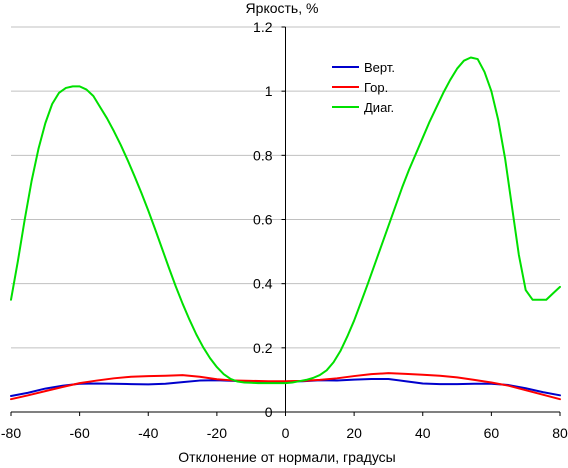  I want to click on chart-title: Яркость, %, so click(282, 8).